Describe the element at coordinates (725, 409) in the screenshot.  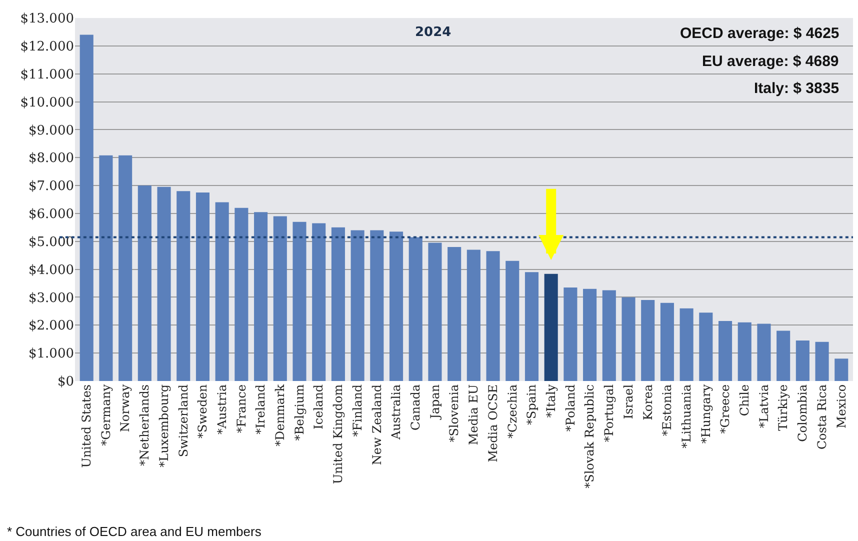
I see `x-tick-label: *Greece` at that location.